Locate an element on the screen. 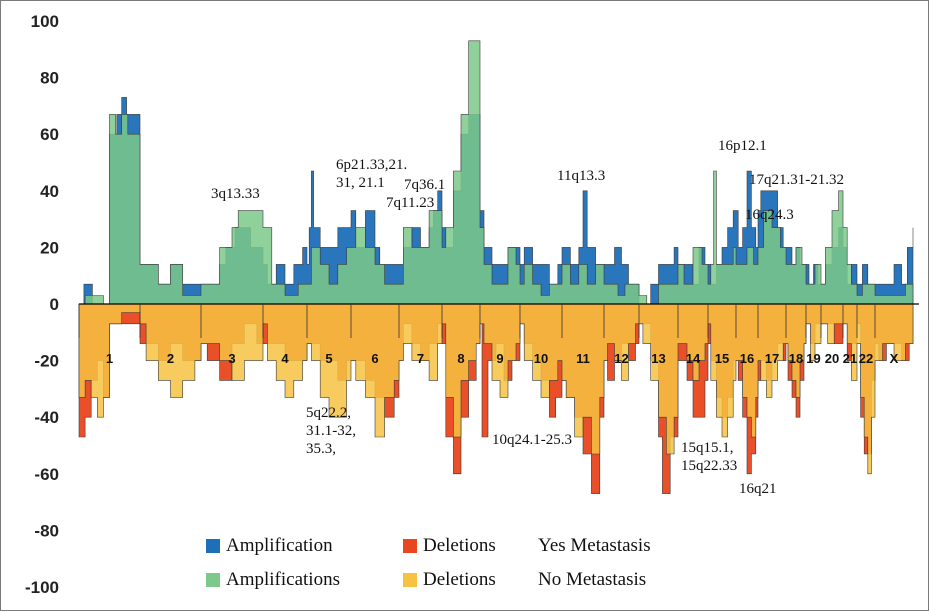 This screenshot has width=929, height=612. region-annotation: 15q15.1, 15q22.33 is located at coordinates (709, 457).